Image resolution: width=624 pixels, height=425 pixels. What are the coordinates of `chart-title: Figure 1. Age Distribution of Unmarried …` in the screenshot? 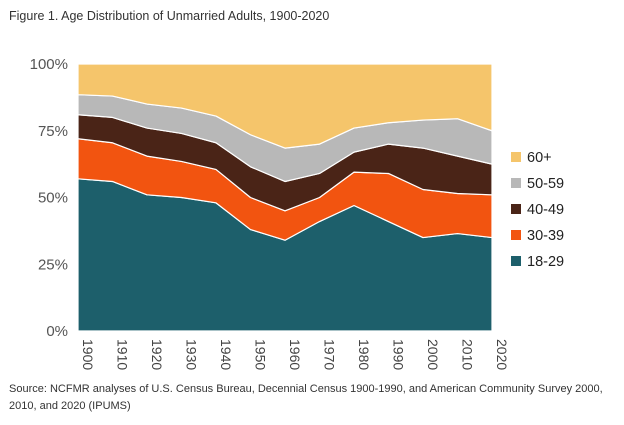 It's located at (169, 16).